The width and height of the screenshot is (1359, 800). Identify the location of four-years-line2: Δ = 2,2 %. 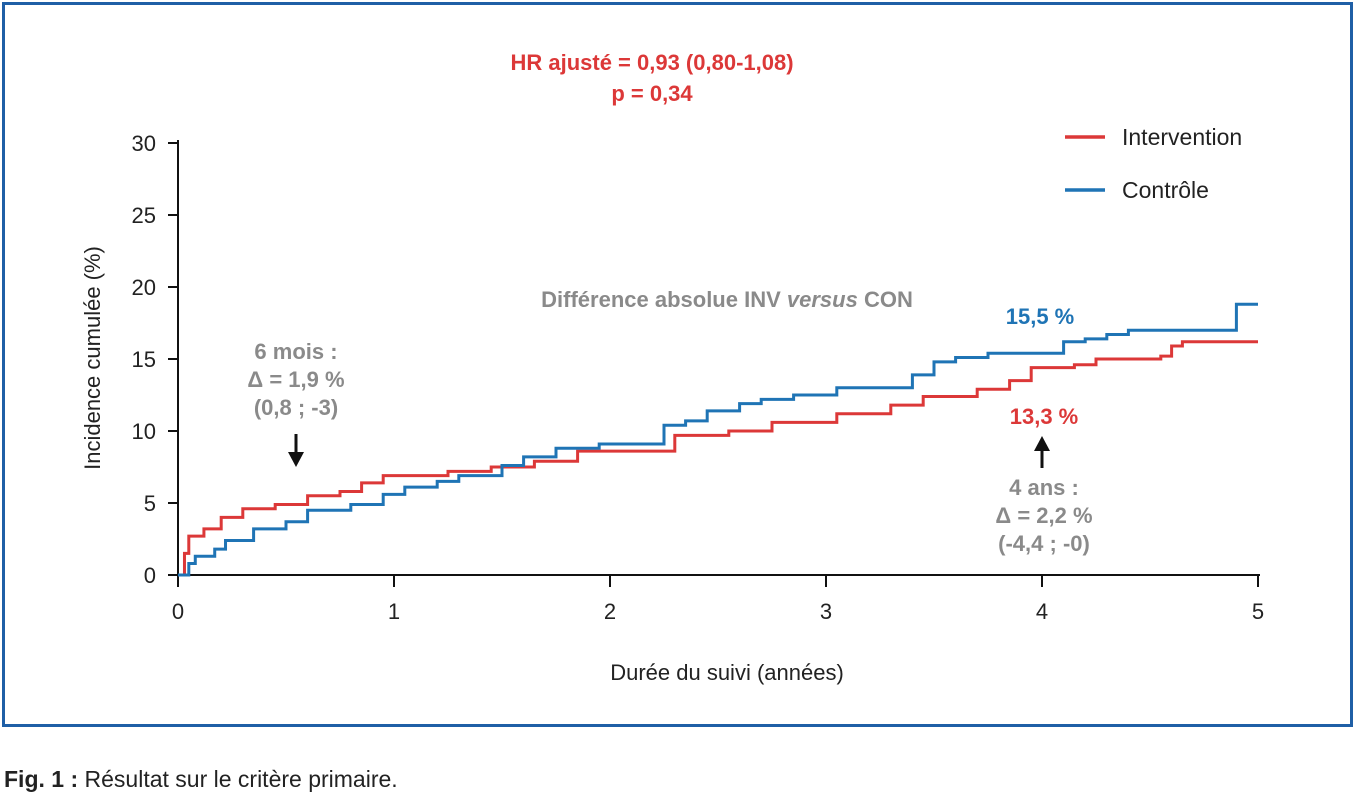
(1043, 515).